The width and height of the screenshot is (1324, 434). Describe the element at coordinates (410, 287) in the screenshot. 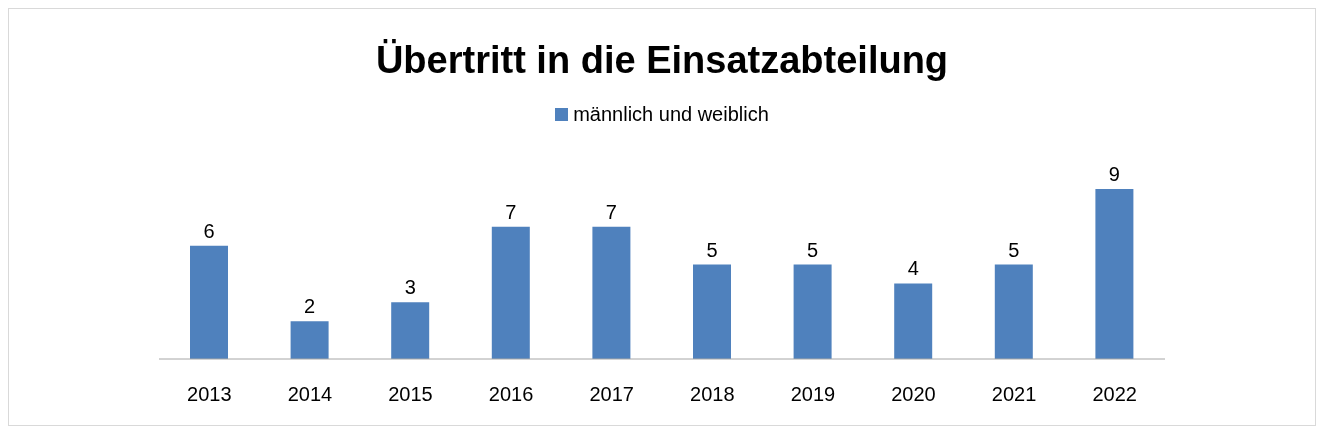

I see `data-label: 3` at that location.